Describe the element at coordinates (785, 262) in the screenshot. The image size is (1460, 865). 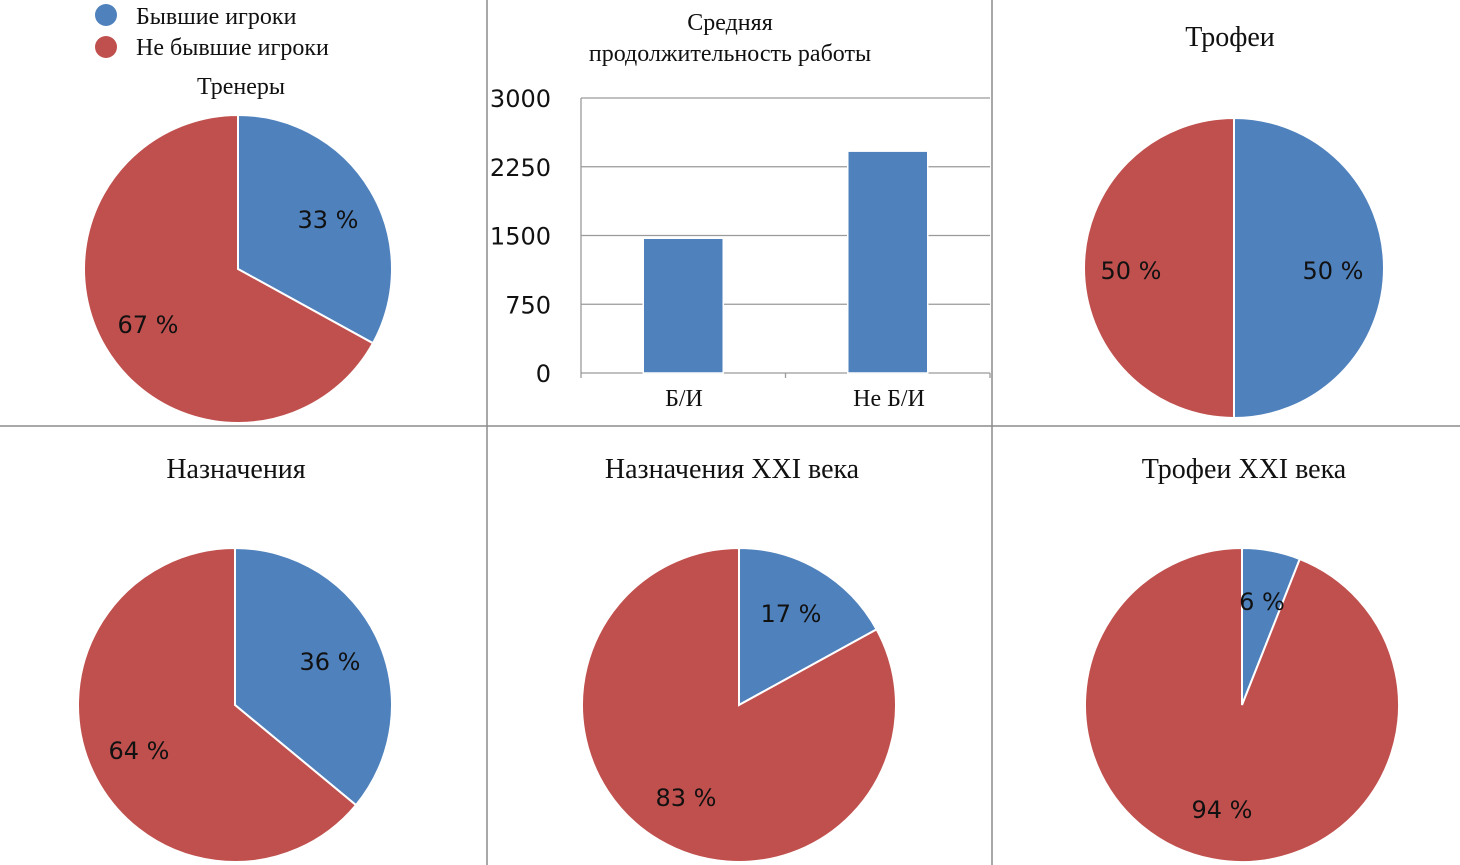
I see `bar-chart-bars` at that location.